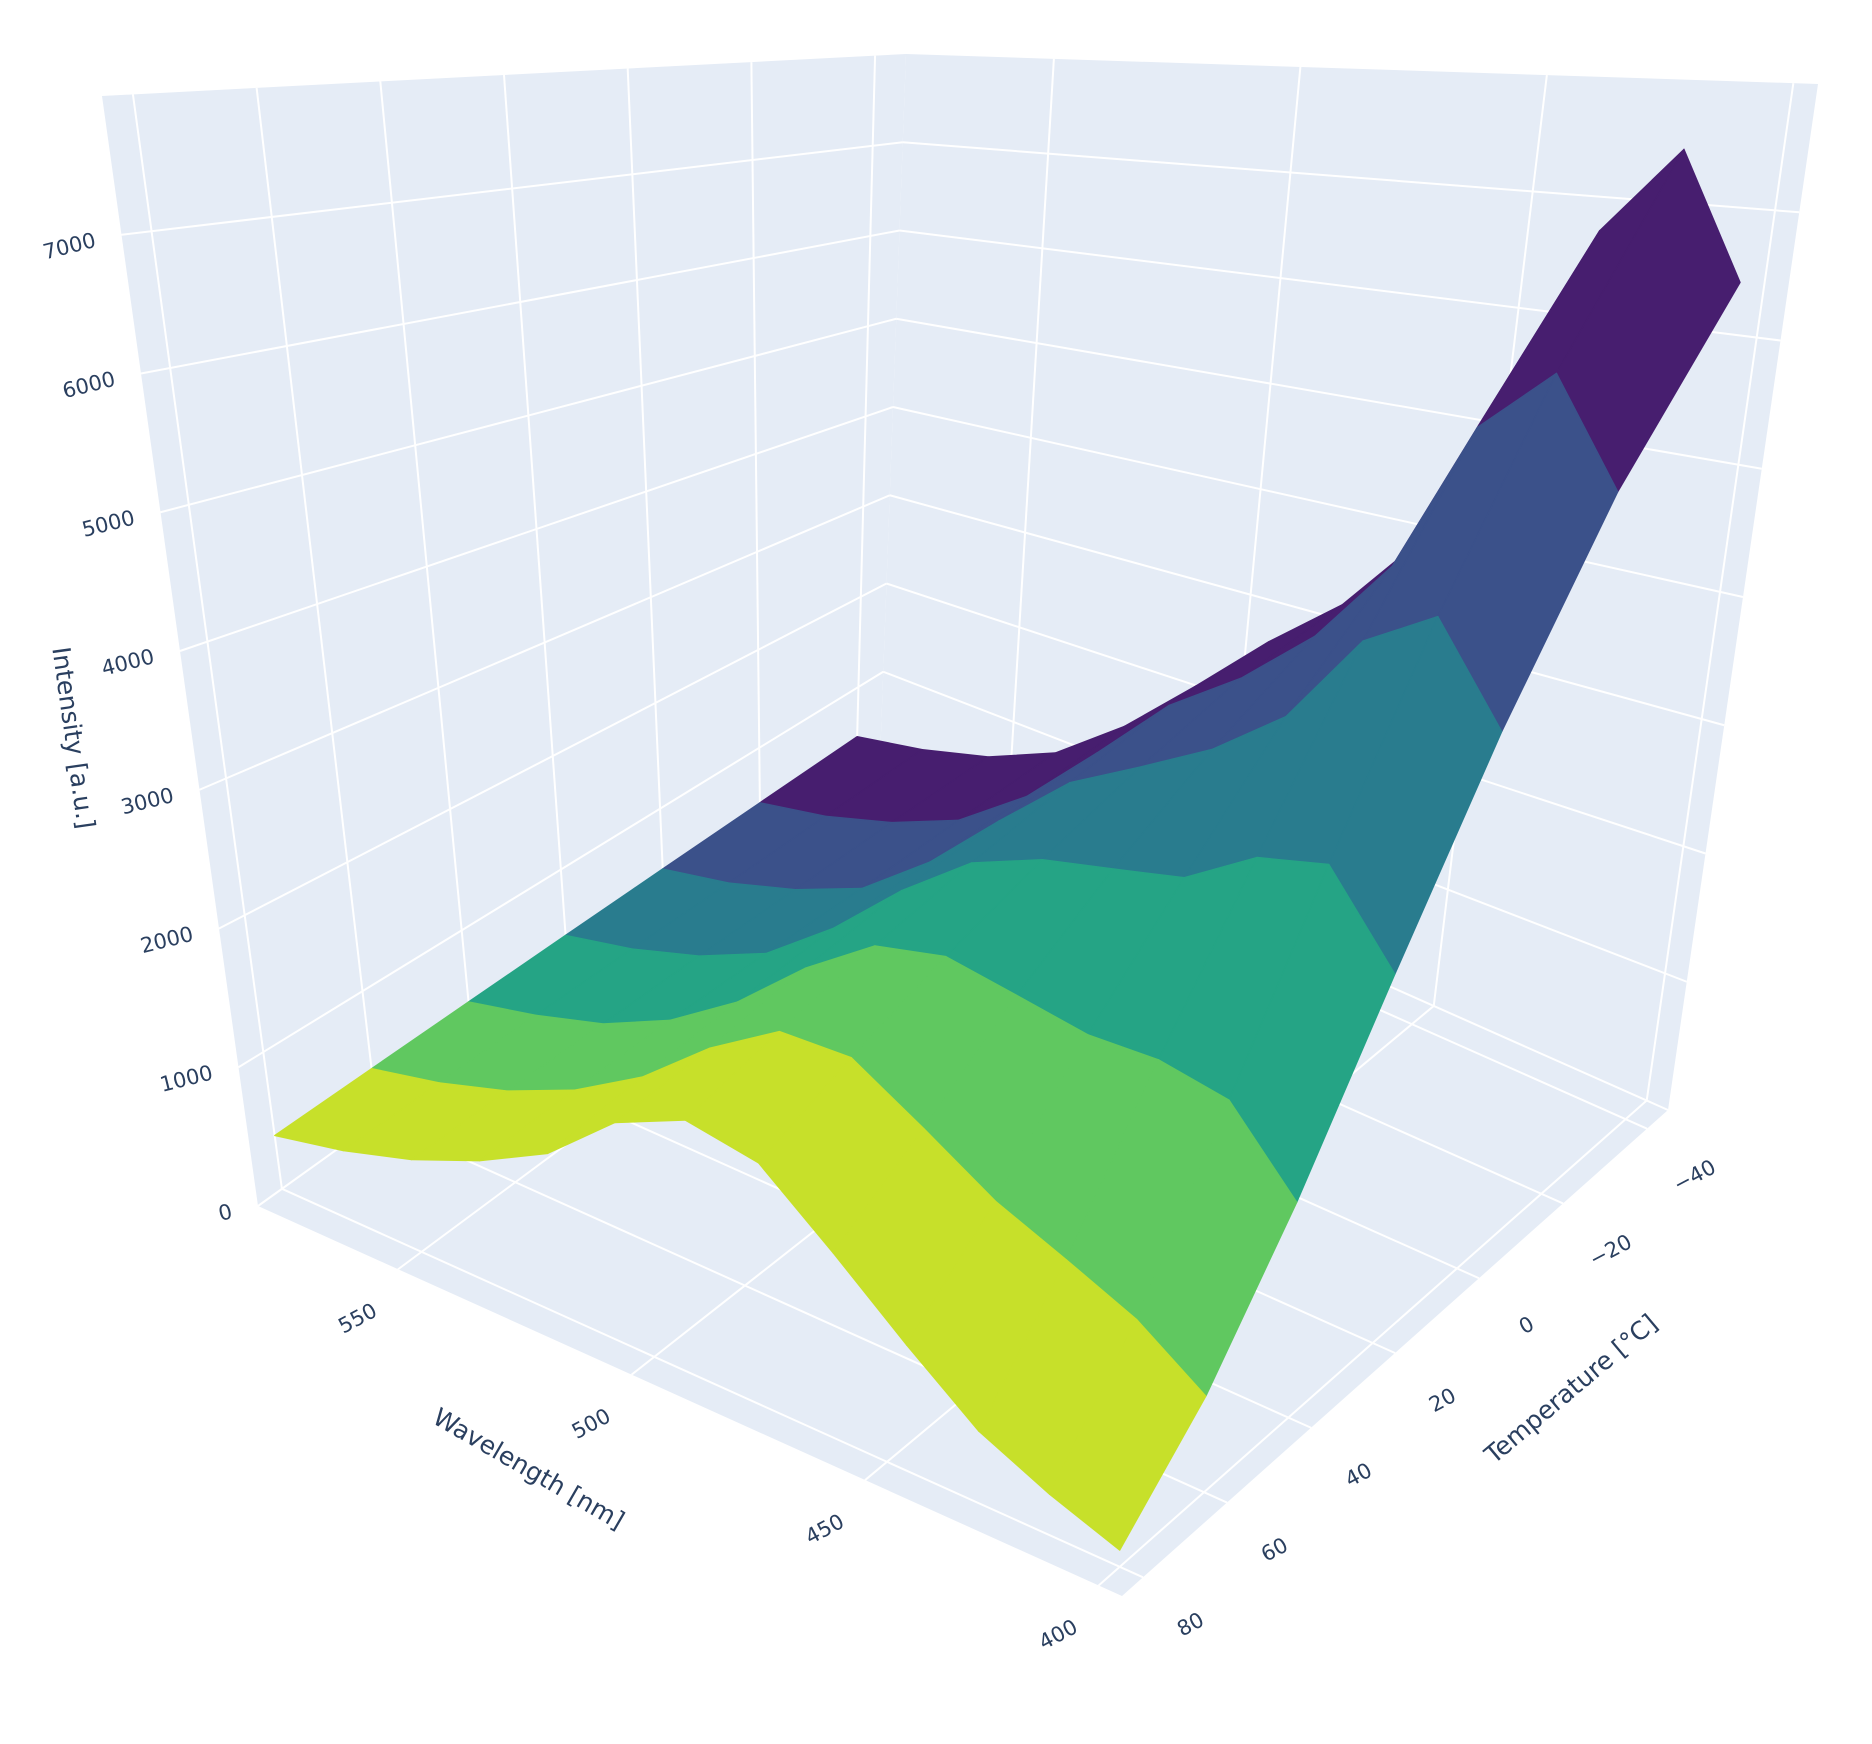  Describe the element at coordinates (128, 662) in the screenshot. I see `z-tick-label: 4000` at that location.